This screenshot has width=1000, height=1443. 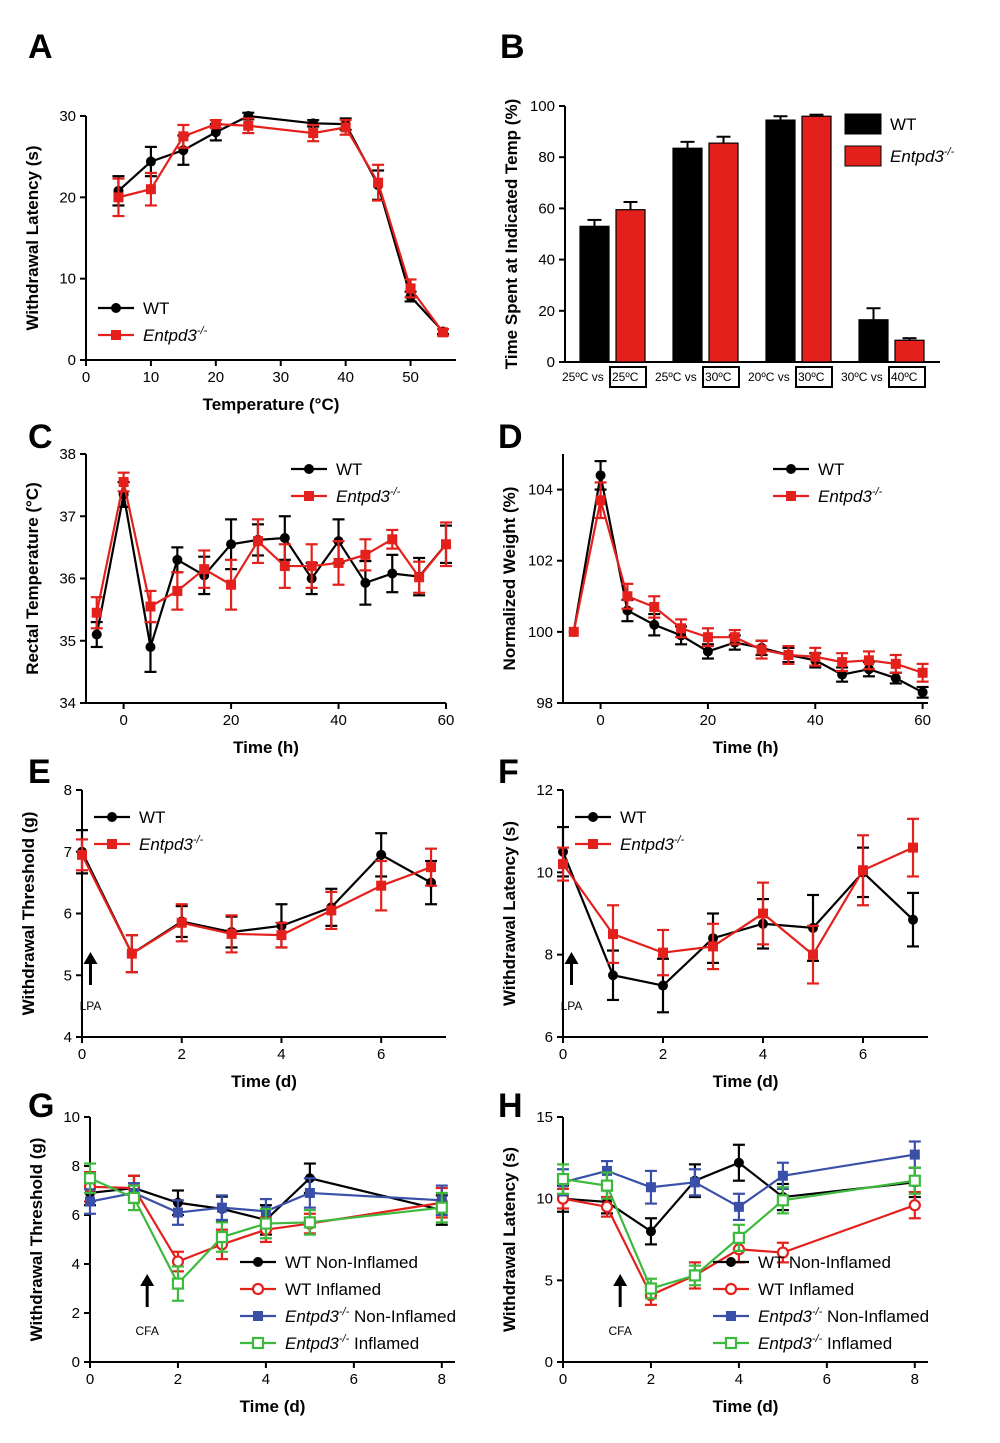 I want to click on x-tick-label-3: 6, so click(x=354, y=1379).